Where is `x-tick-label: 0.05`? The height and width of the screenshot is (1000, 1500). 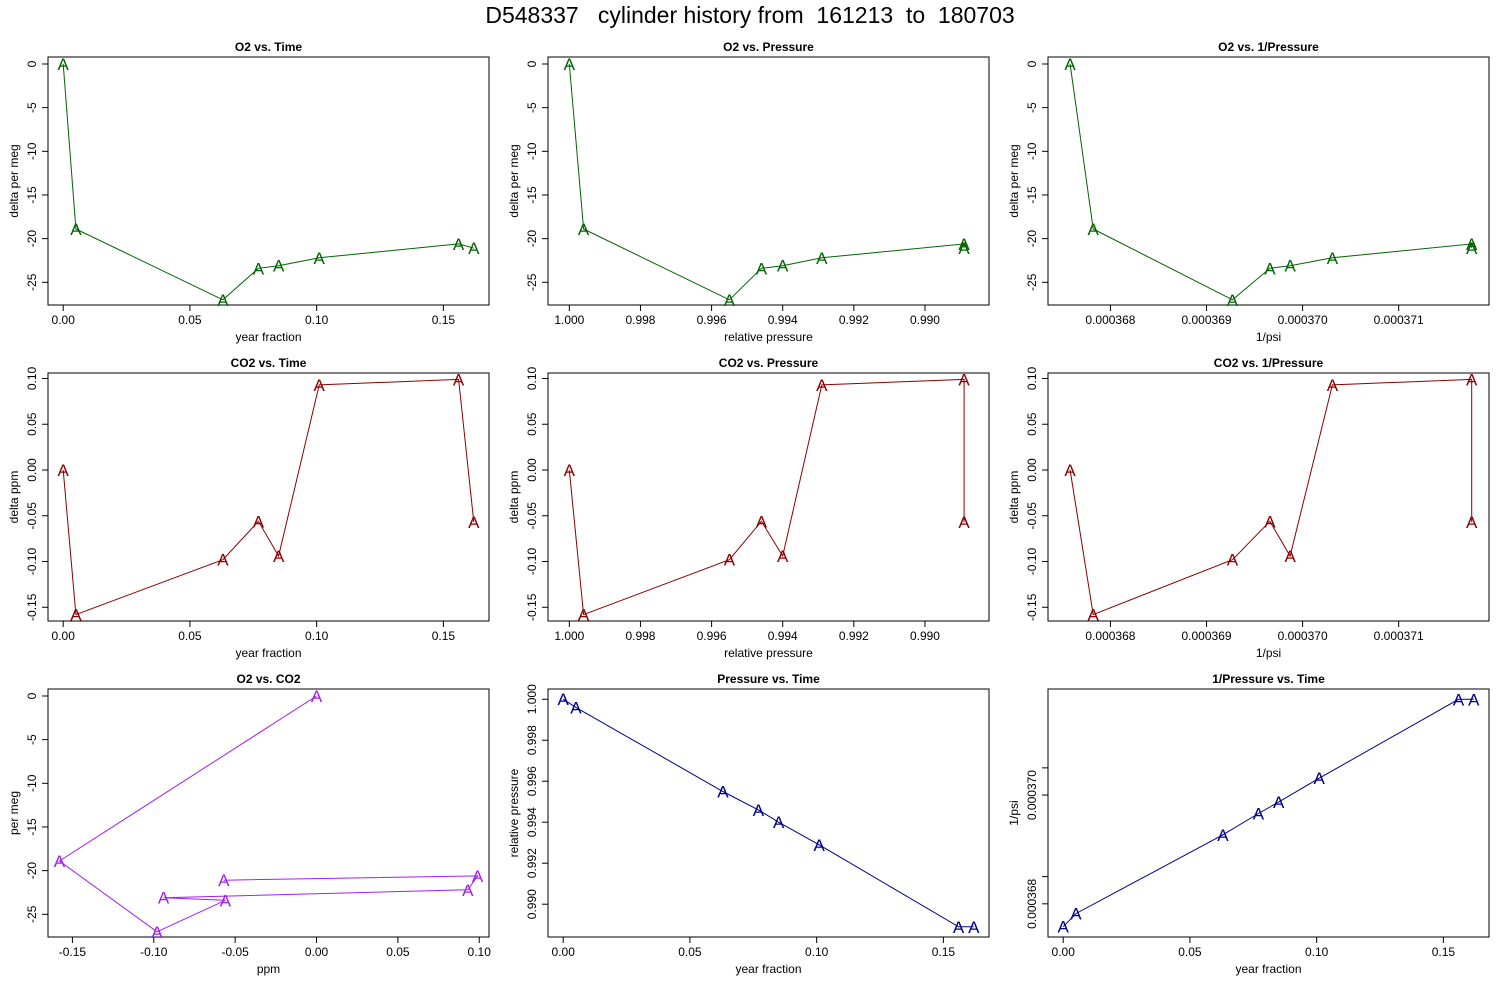 x-tick-label: 0.05 is located at coordinates (190, 320).